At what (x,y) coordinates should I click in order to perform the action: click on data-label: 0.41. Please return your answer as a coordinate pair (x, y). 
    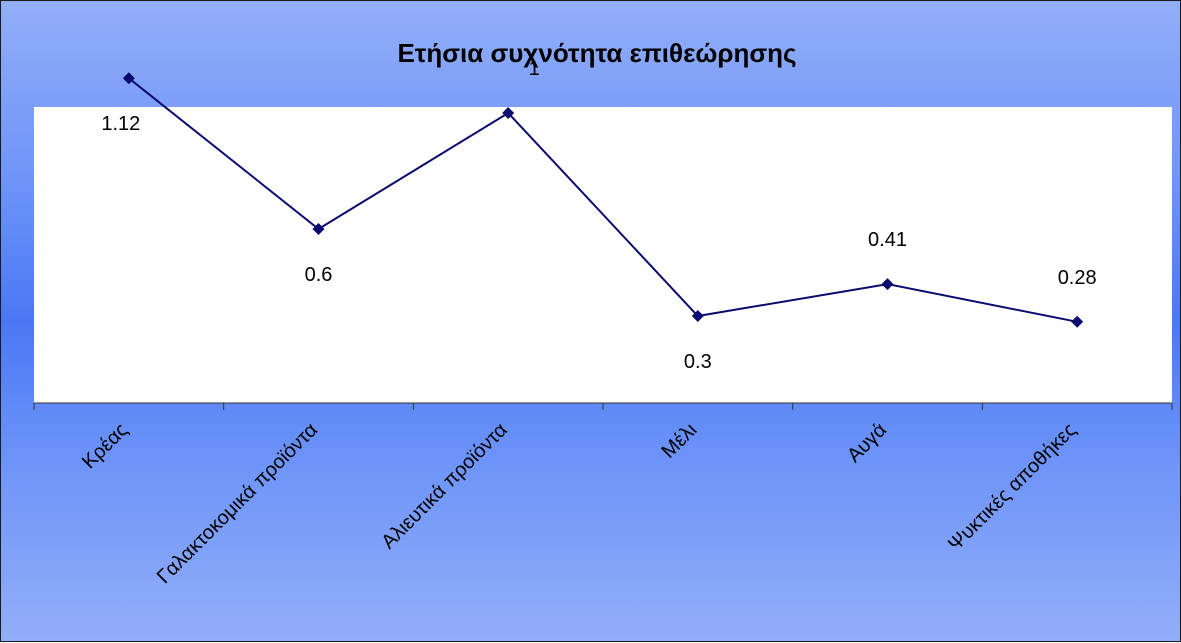
    Looking at the image, I should click on (887, 240).